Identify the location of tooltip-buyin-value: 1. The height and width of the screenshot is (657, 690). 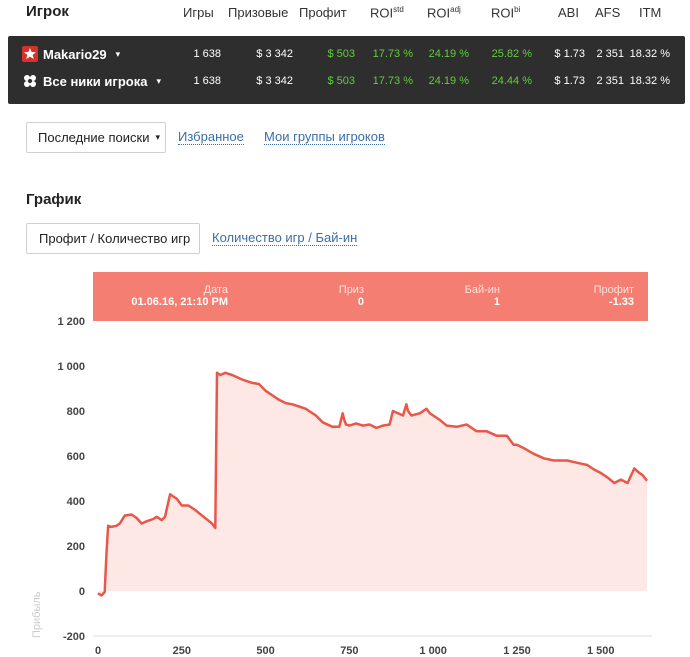
(496, 302).